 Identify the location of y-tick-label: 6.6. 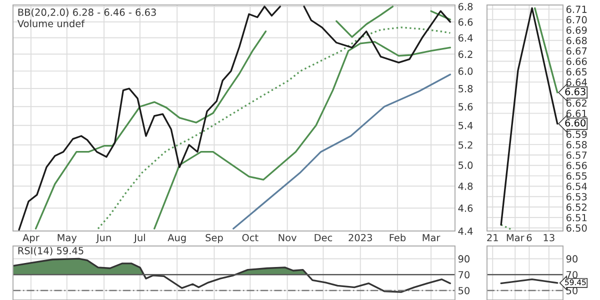
(465, 22).